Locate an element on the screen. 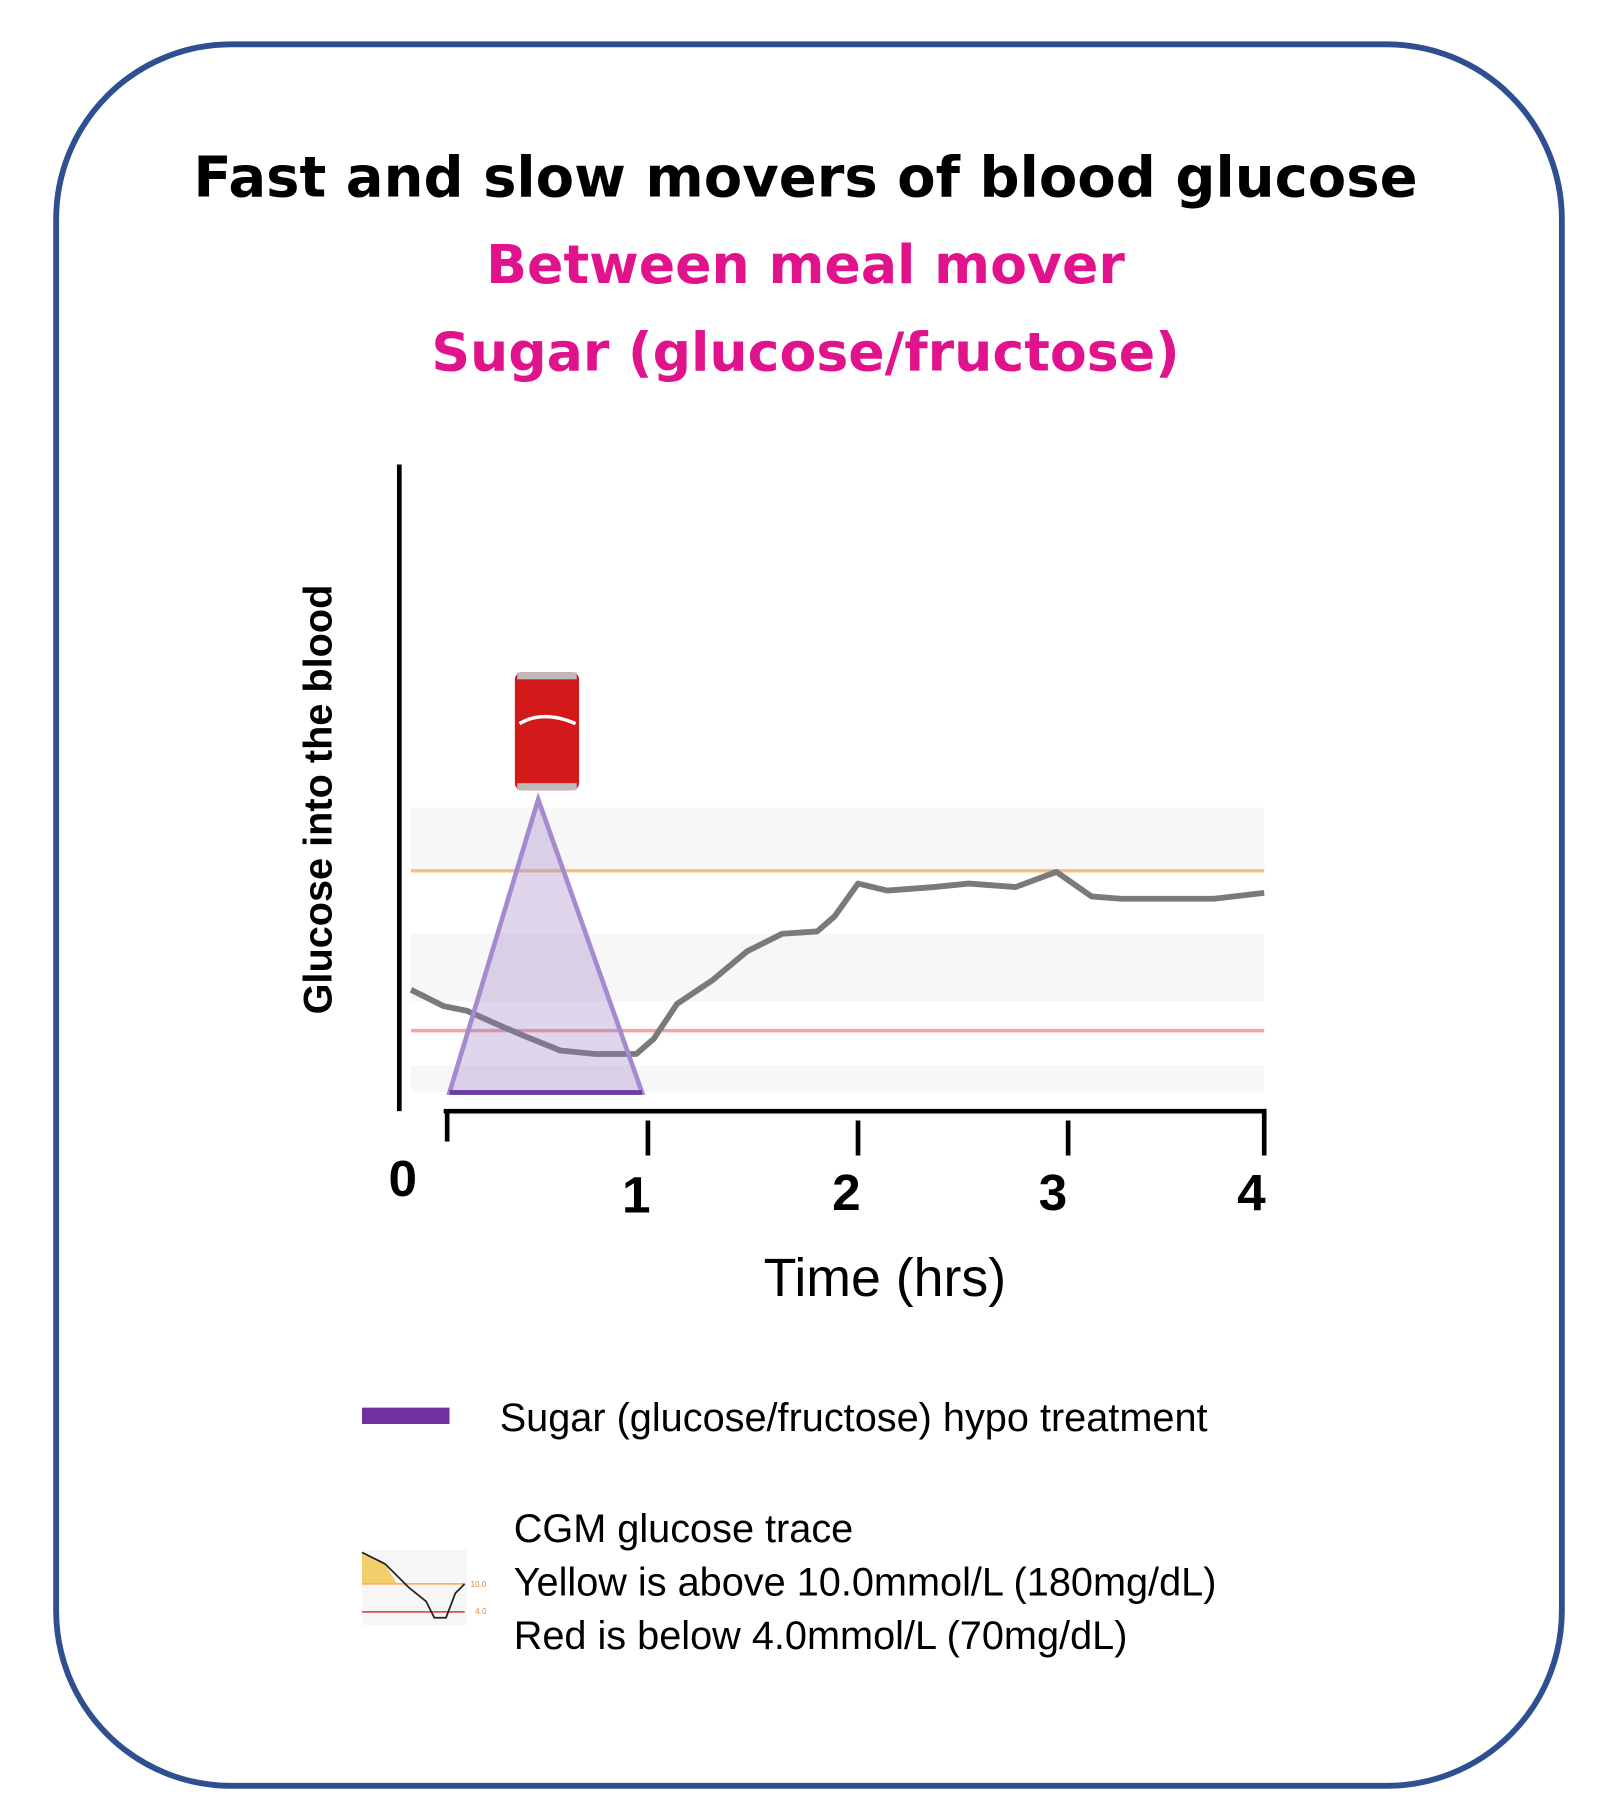  legend-text: Red is below 4.0mmol/L (70mg/dL) is located at coordinates (821, 1636).